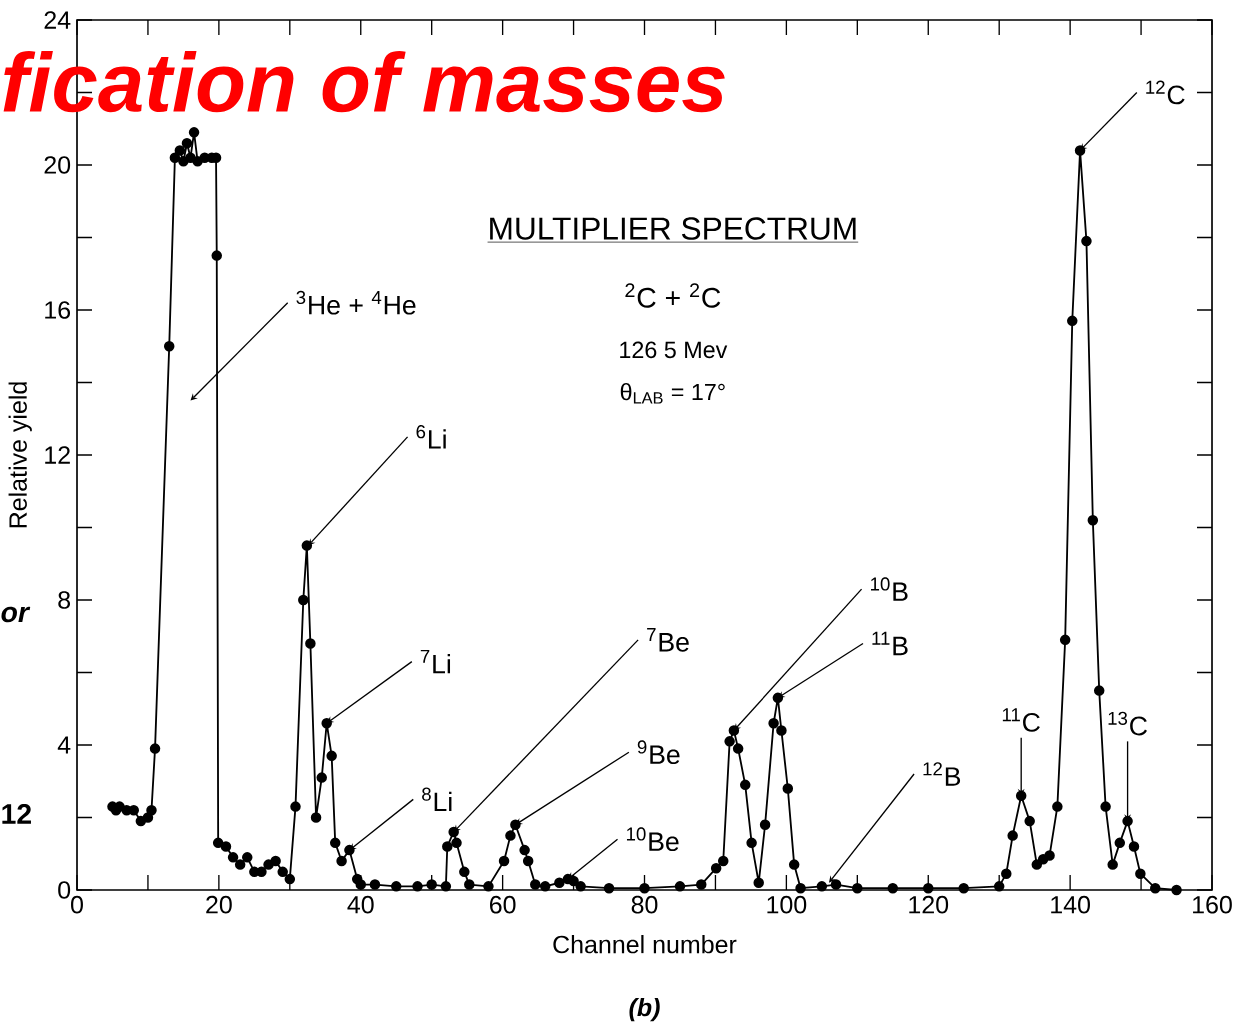 Image resolution: width=1245 pixels, height=1024 pixels. What do you see at coordinates (645, 944) in the screenshot?
I see `x-axis-title: Channel number` at bounding box center [645, 944].